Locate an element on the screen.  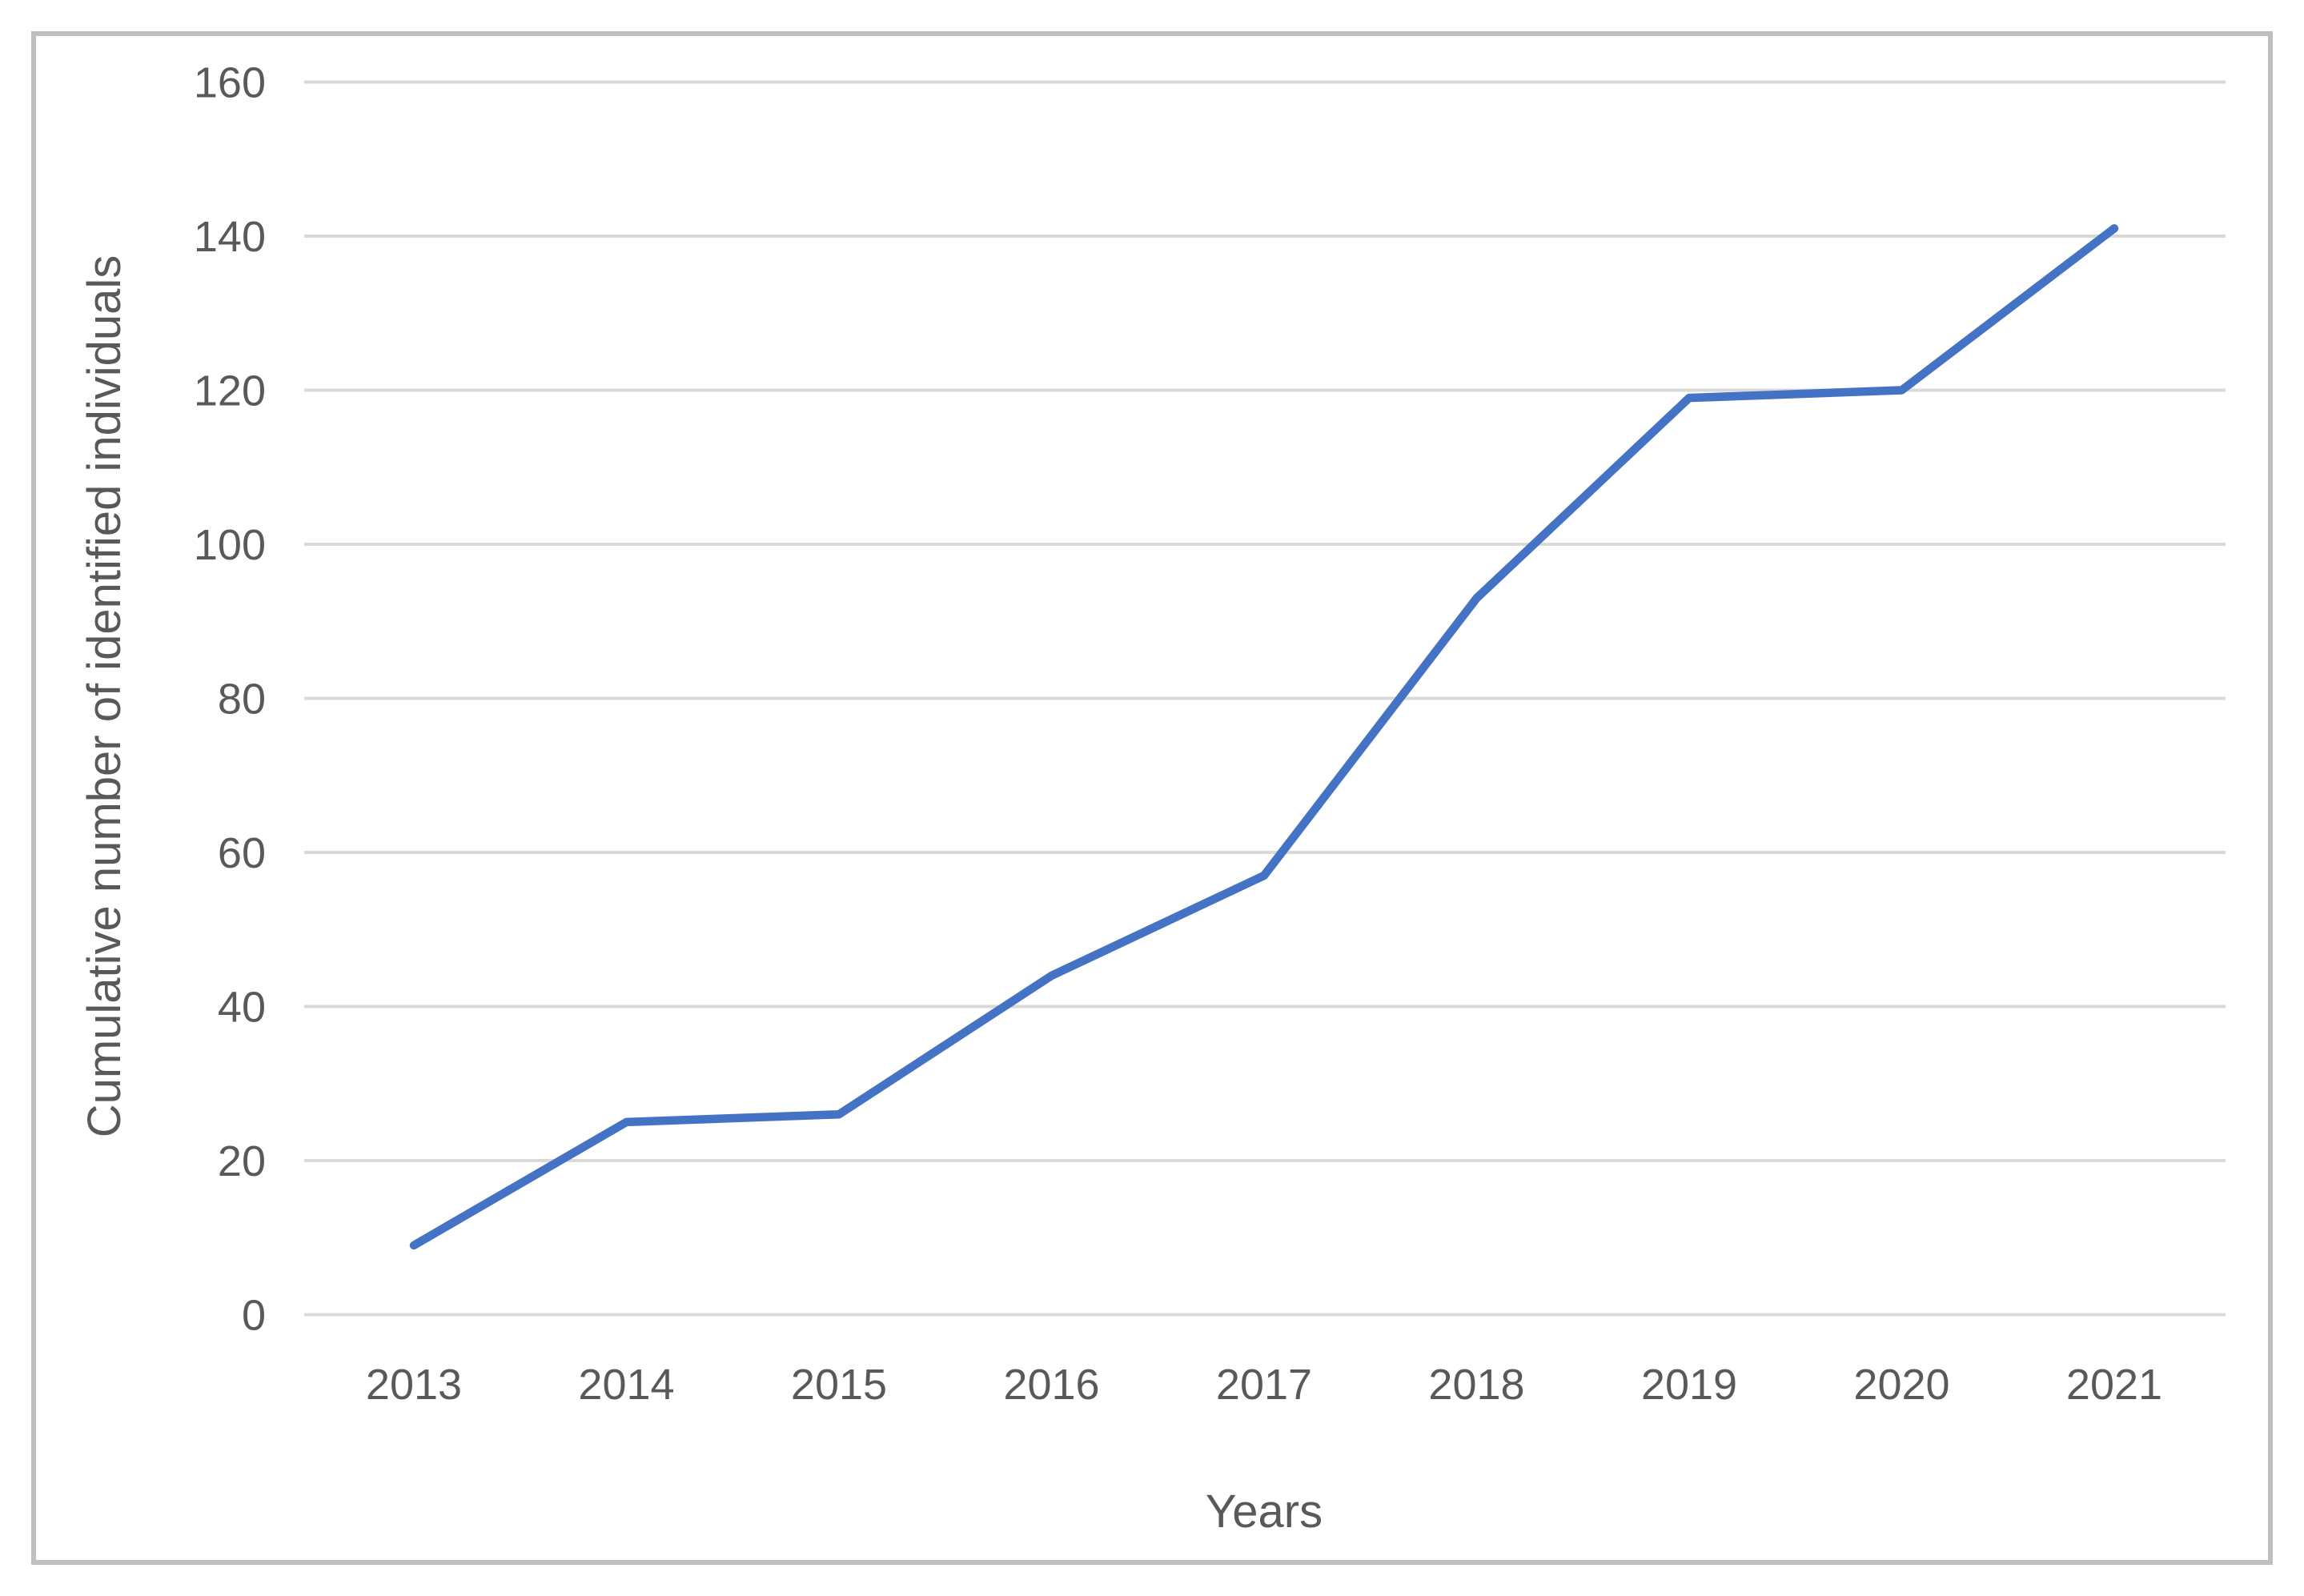
y-tick-labels: 0 20 40 60 80 100 120 140 160 is located at coordinates (230, 699).